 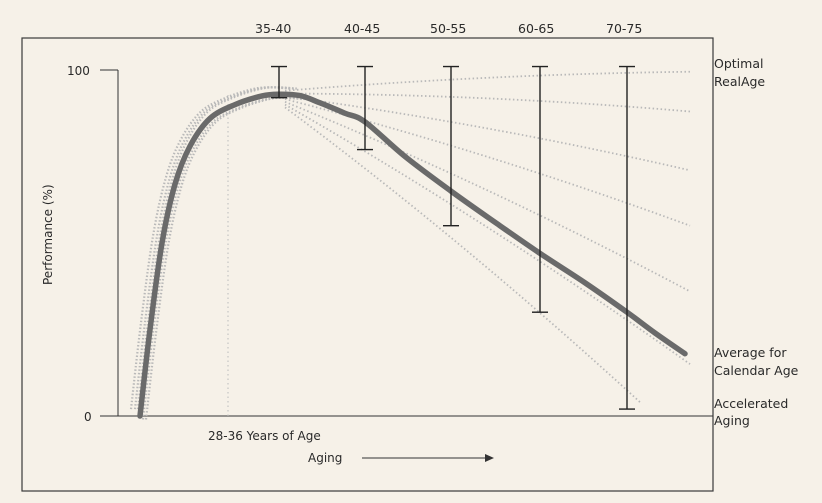 I want to click on age-range-label-1: 35-40, so click(x=273, y=28).